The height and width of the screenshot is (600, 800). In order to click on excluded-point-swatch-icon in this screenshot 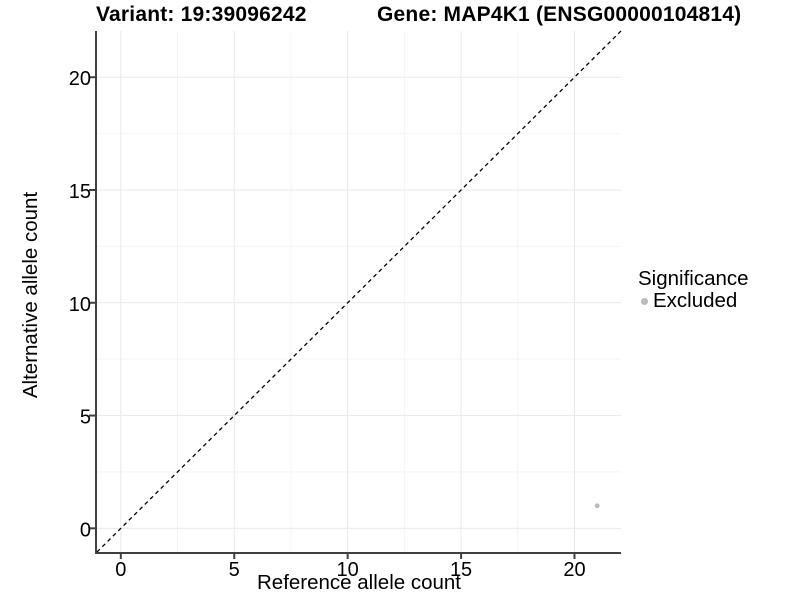, I will do `click(644, 301)`.